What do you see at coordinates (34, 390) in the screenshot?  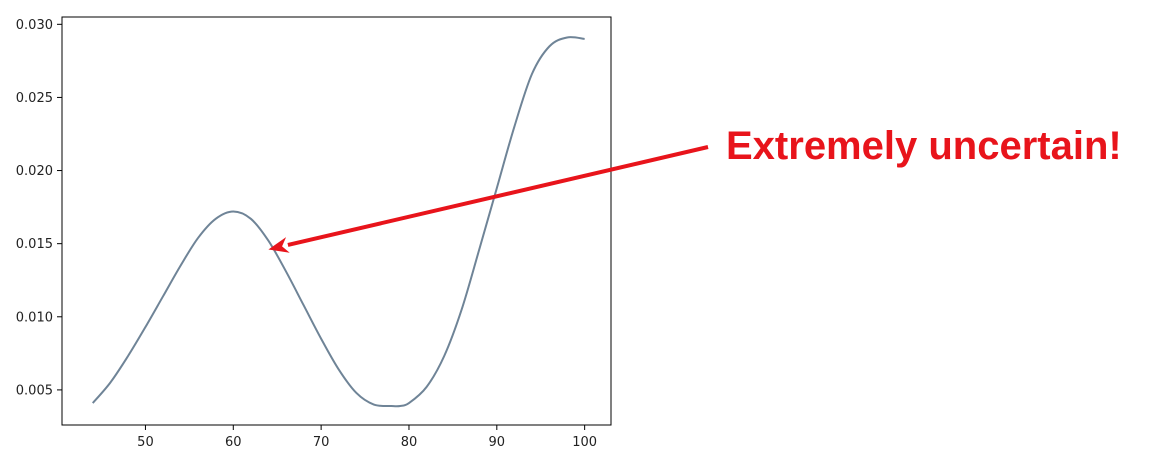 I see `y-tick-label: 0.005` at bounding box center [34, 390].